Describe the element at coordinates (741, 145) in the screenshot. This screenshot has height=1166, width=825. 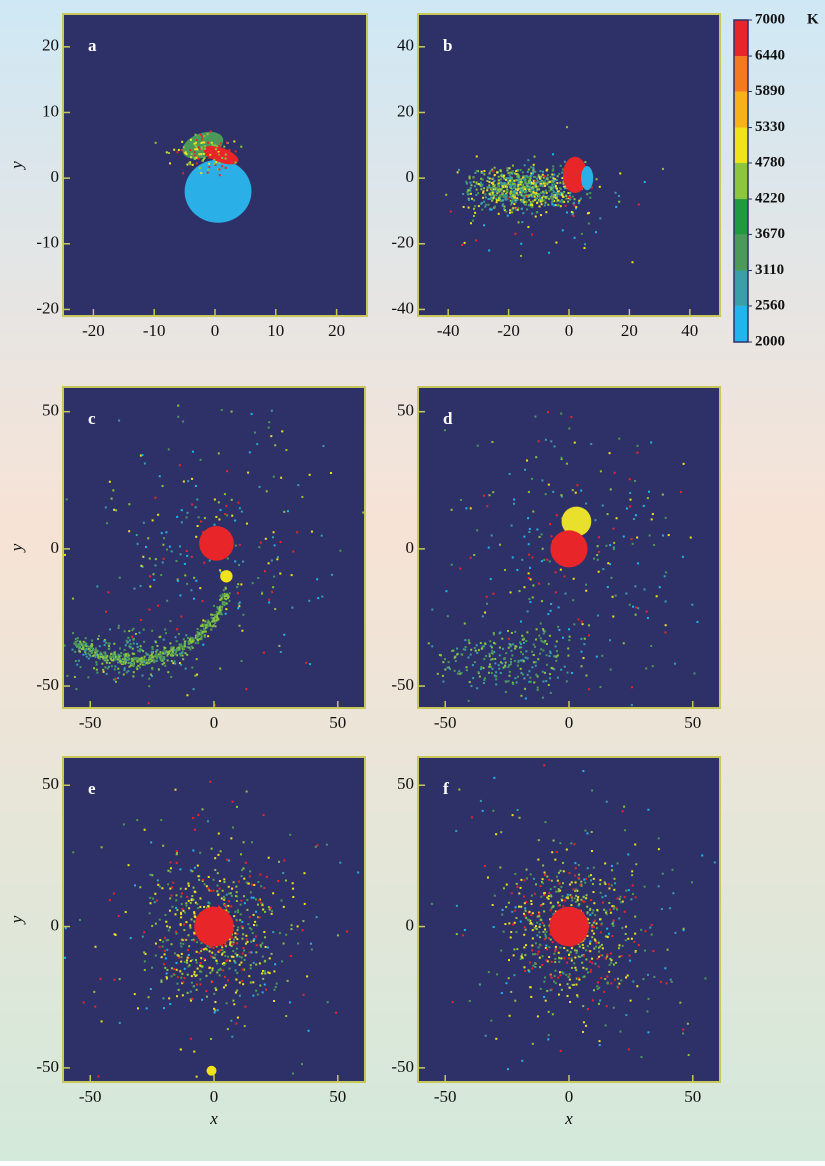
I see `colorbar-segment` at that location.